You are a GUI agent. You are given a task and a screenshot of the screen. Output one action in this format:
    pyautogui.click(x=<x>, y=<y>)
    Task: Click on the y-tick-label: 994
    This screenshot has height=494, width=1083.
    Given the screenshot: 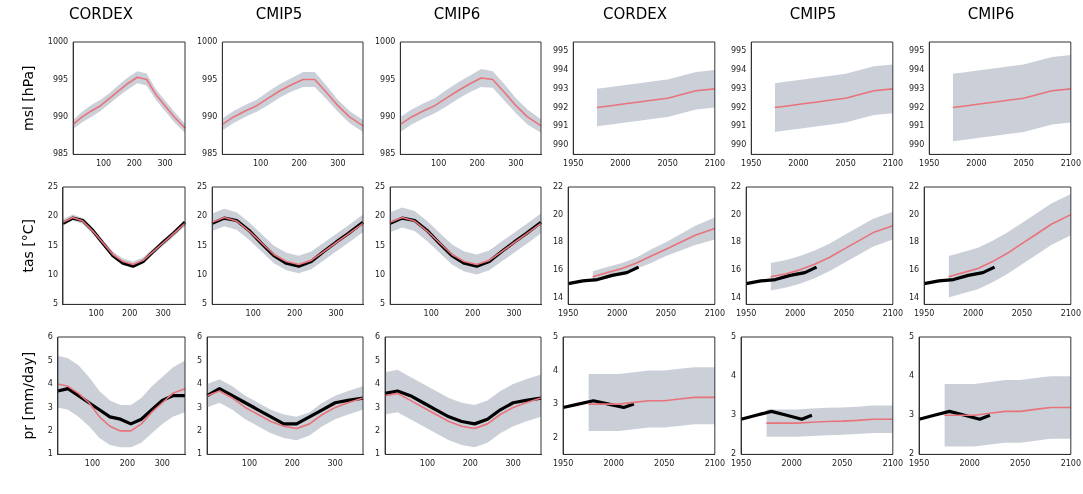 What is the action you would take?
    pyautogui.click(x=560, y=70)
    